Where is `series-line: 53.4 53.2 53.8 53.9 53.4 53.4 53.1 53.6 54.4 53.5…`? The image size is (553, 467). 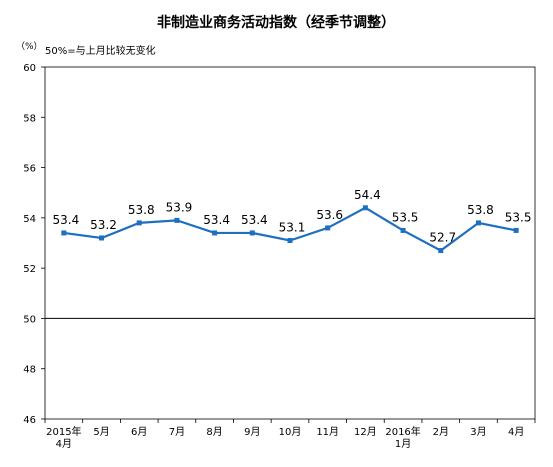
series-line: 53.4 53.2 53.8 53.9 53.4 53.4 53.1 53.6 54.4 53.5… is located at coordinates (292, 221).